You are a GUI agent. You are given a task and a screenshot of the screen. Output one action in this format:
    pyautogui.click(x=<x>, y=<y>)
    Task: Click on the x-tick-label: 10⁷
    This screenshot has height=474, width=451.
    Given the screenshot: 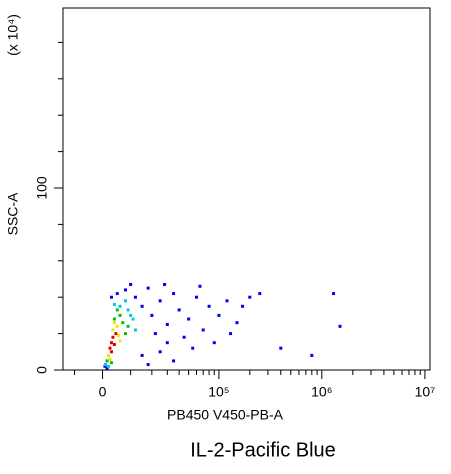 What is the action you would take?
    pyautogui.click(x=425, y=392)
    